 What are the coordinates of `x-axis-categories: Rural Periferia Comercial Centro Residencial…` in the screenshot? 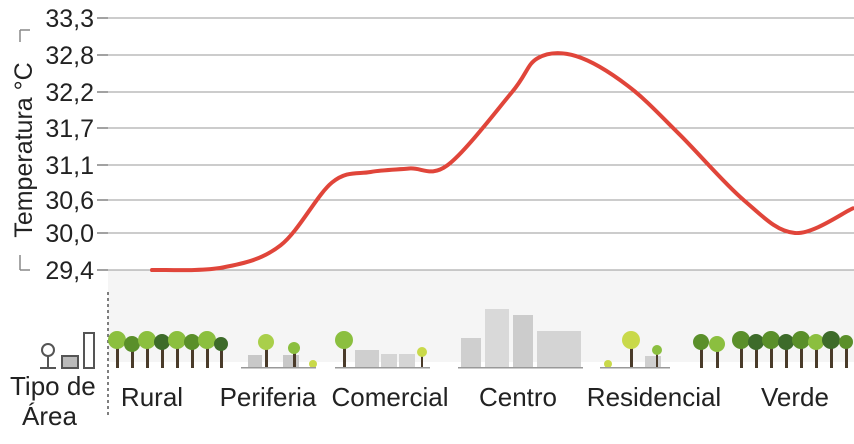 It's located at (475, 397).